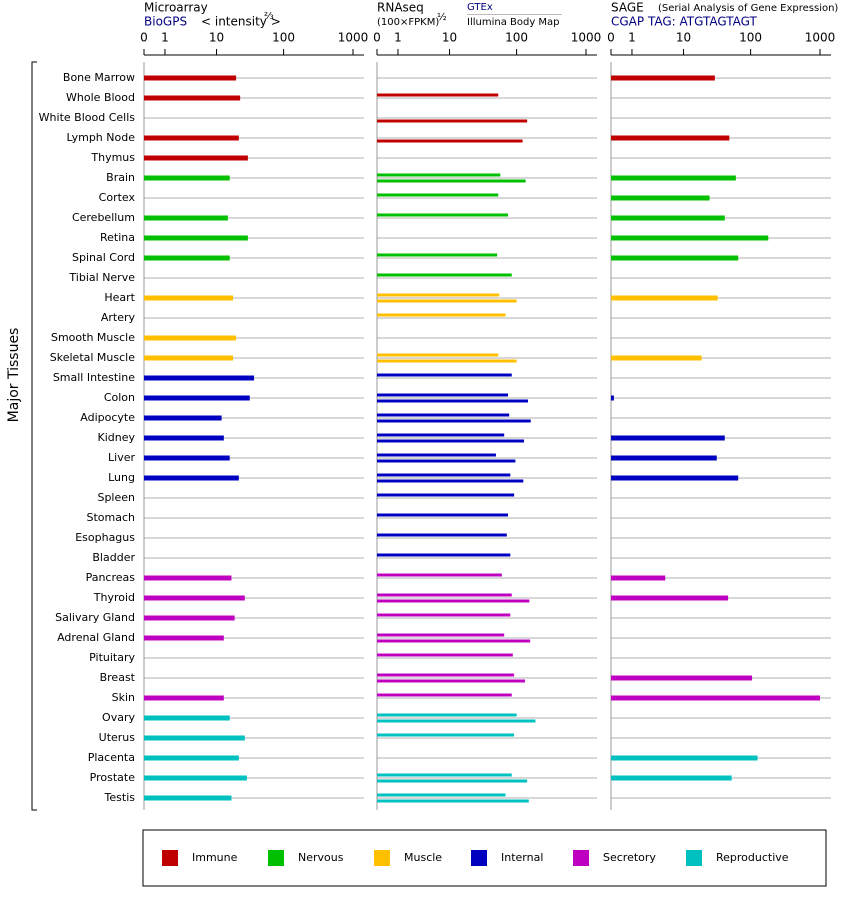 The width and height of the screenshot is (842, 900). Describe the element at coordinates (408, 22) in the screenshot. I see `unit-label: (100×FPKM)` at that location.